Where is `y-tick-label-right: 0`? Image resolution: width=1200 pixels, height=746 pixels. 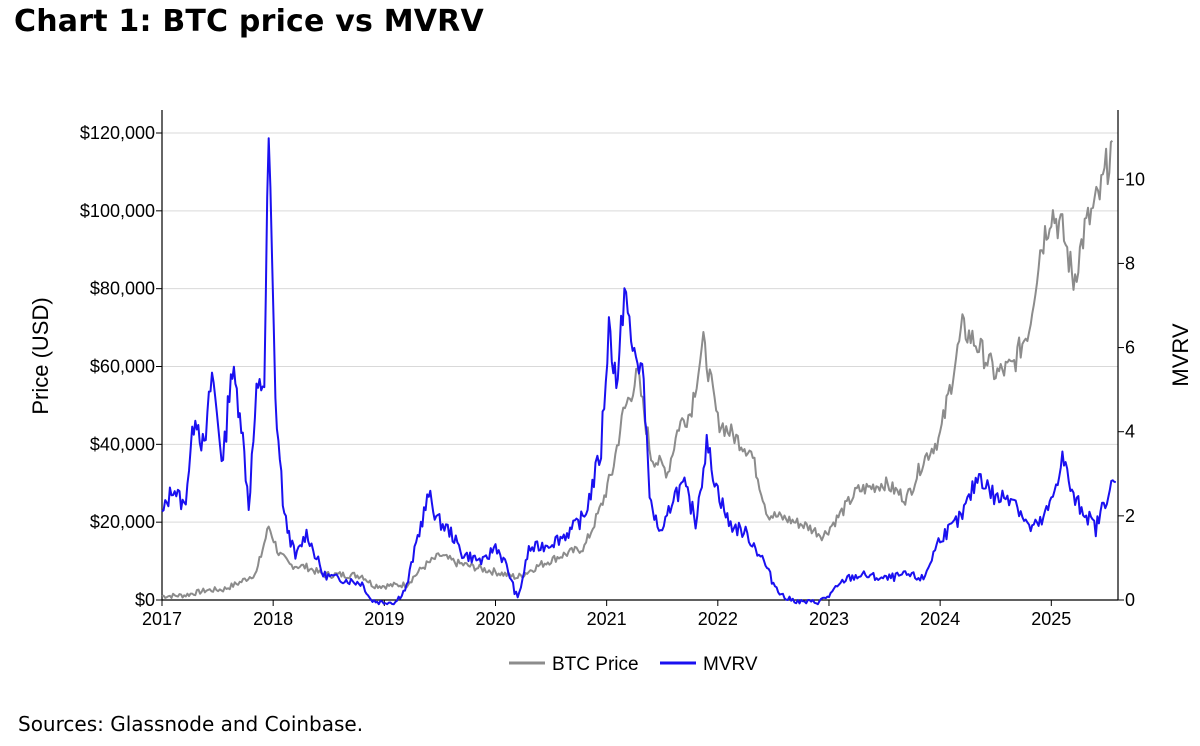
y-tick-label-right: 0 is located at coordinates (1130, 600).